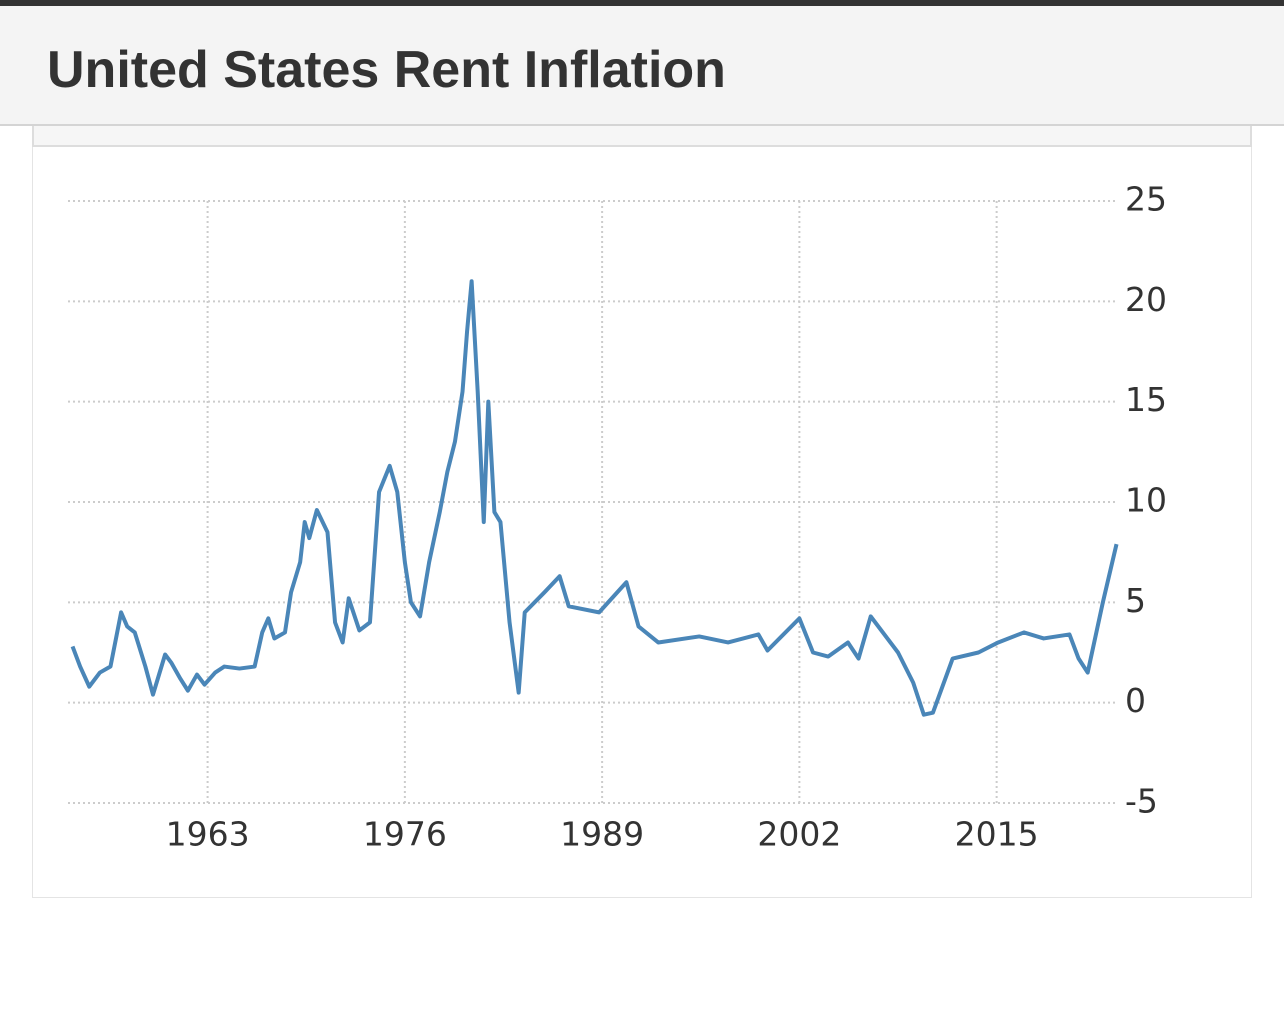 The image size is (1284, 1021). Describe the element at coordinates (642, 3) in the screenshot. I see `top-bar` at that location.